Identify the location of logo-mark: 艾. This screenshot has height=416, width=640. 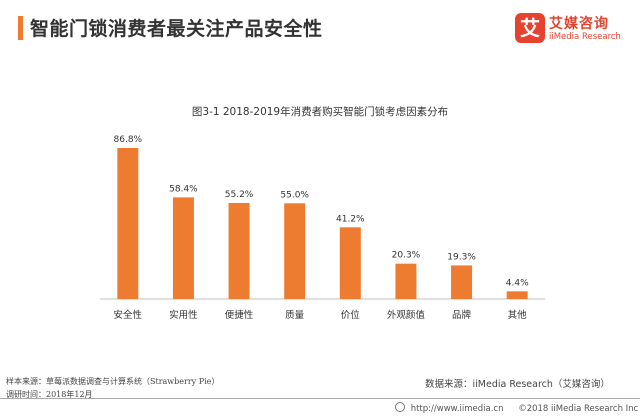
(530, 28).